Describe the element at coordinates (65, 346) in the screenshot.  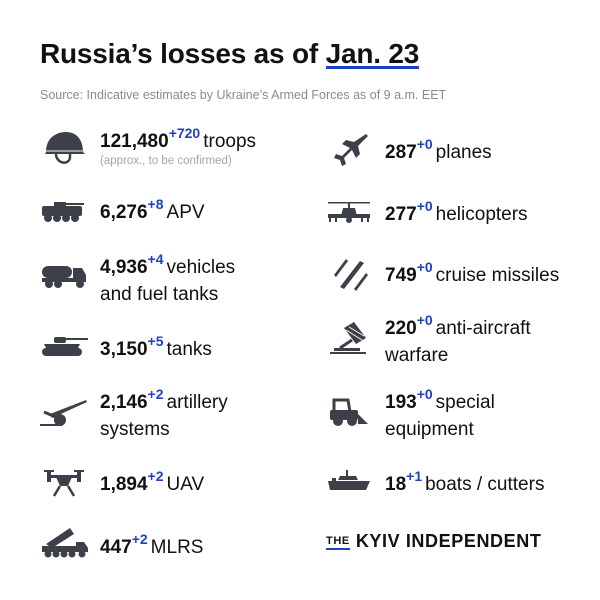
I see `tank-icon` at that location.